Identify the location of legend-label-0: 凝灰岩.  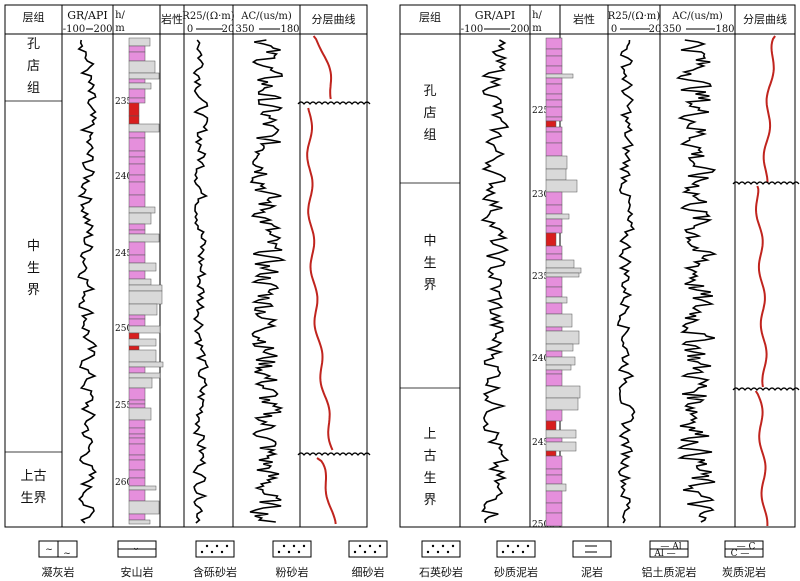
(58, 572).